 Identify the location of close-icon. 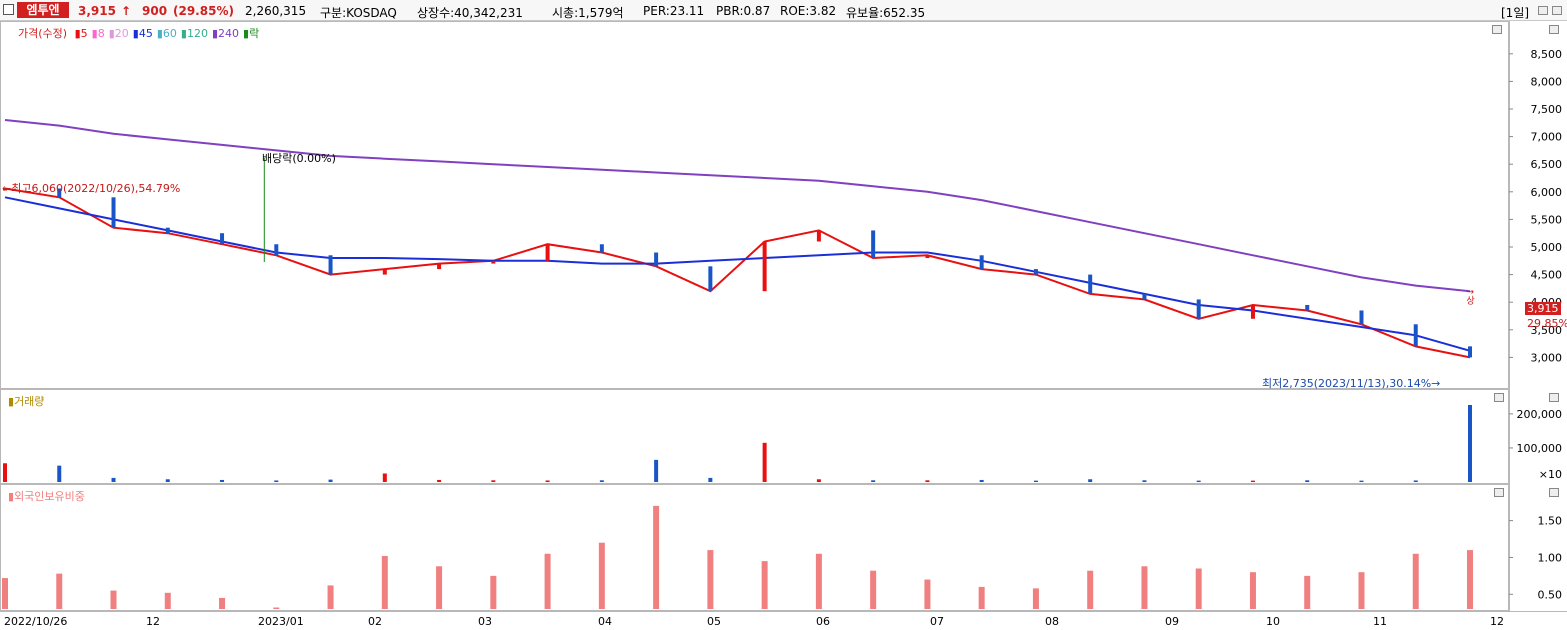
(1557, 10).